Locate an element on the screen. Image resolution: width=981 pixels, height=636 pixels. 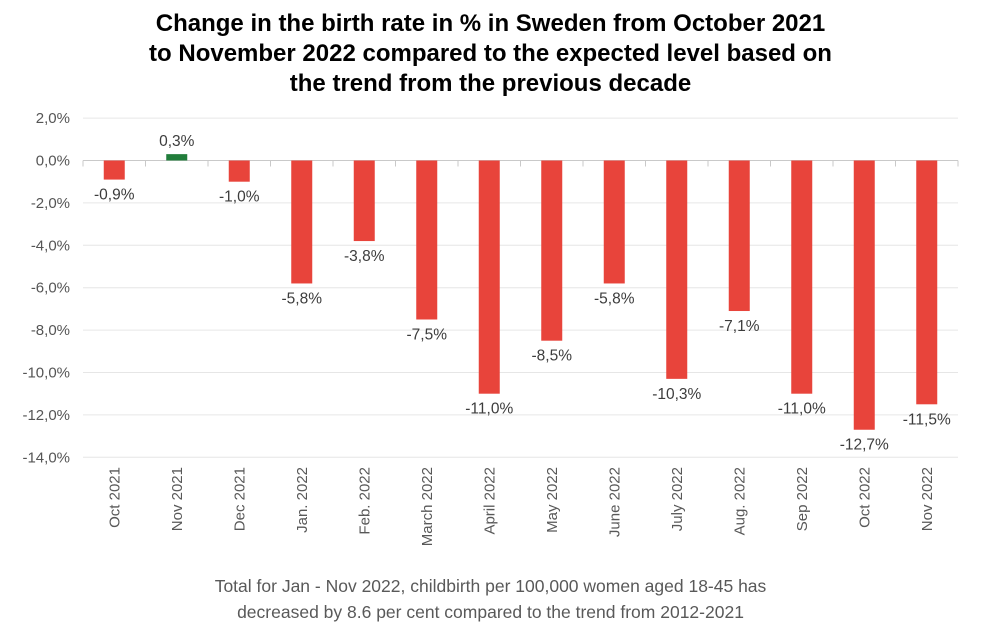
bar-value-label: -8,5% is located at coordinates (552, 356).